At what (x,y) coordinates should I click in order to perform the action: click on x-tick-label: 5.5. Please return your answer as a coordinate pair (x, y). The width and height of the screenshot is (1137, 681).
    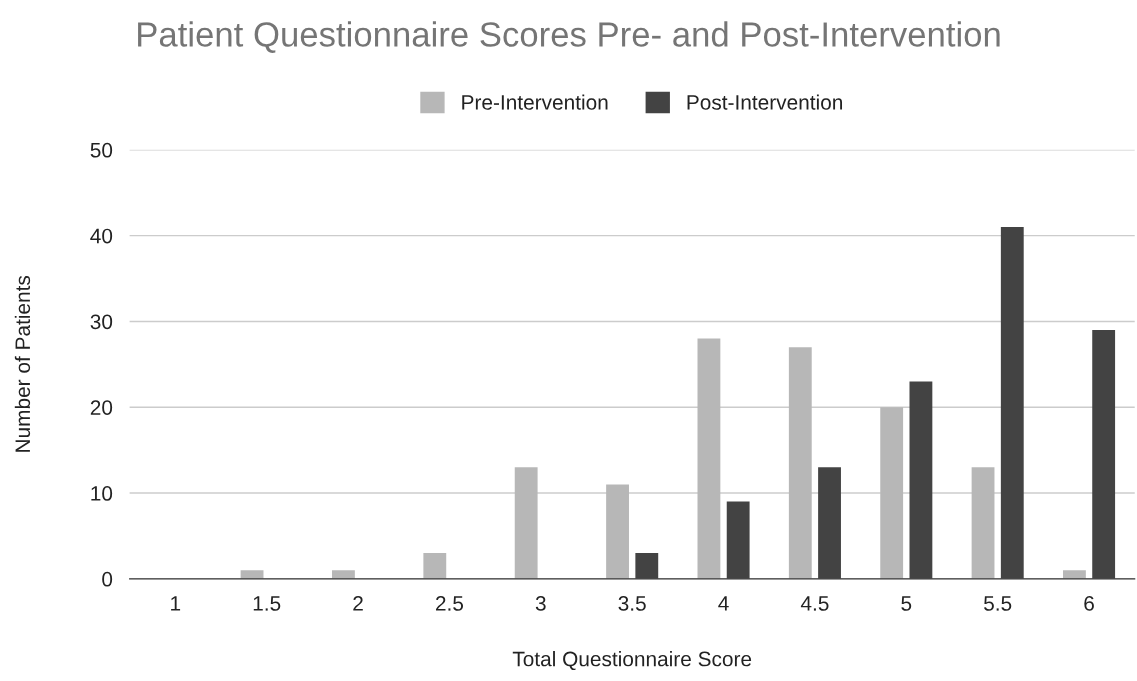
    Looking at the image, I should click on (998, 603).